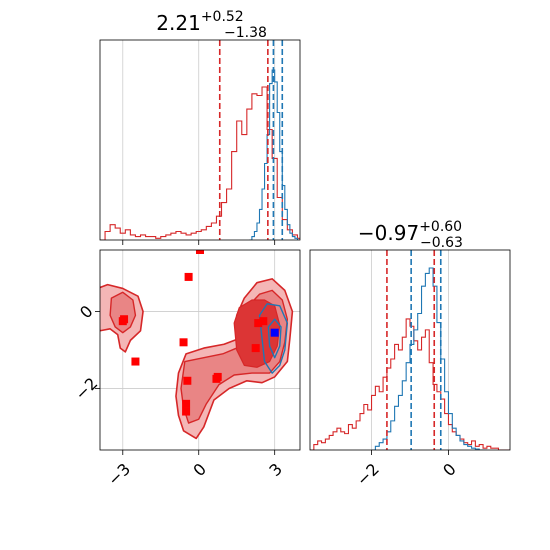 This screenshot has width=550, height=550. What do you see at coordinates (86, 389) in the screenshot?
I see `tick-label-y: −2` at bounding box center [86, 389].